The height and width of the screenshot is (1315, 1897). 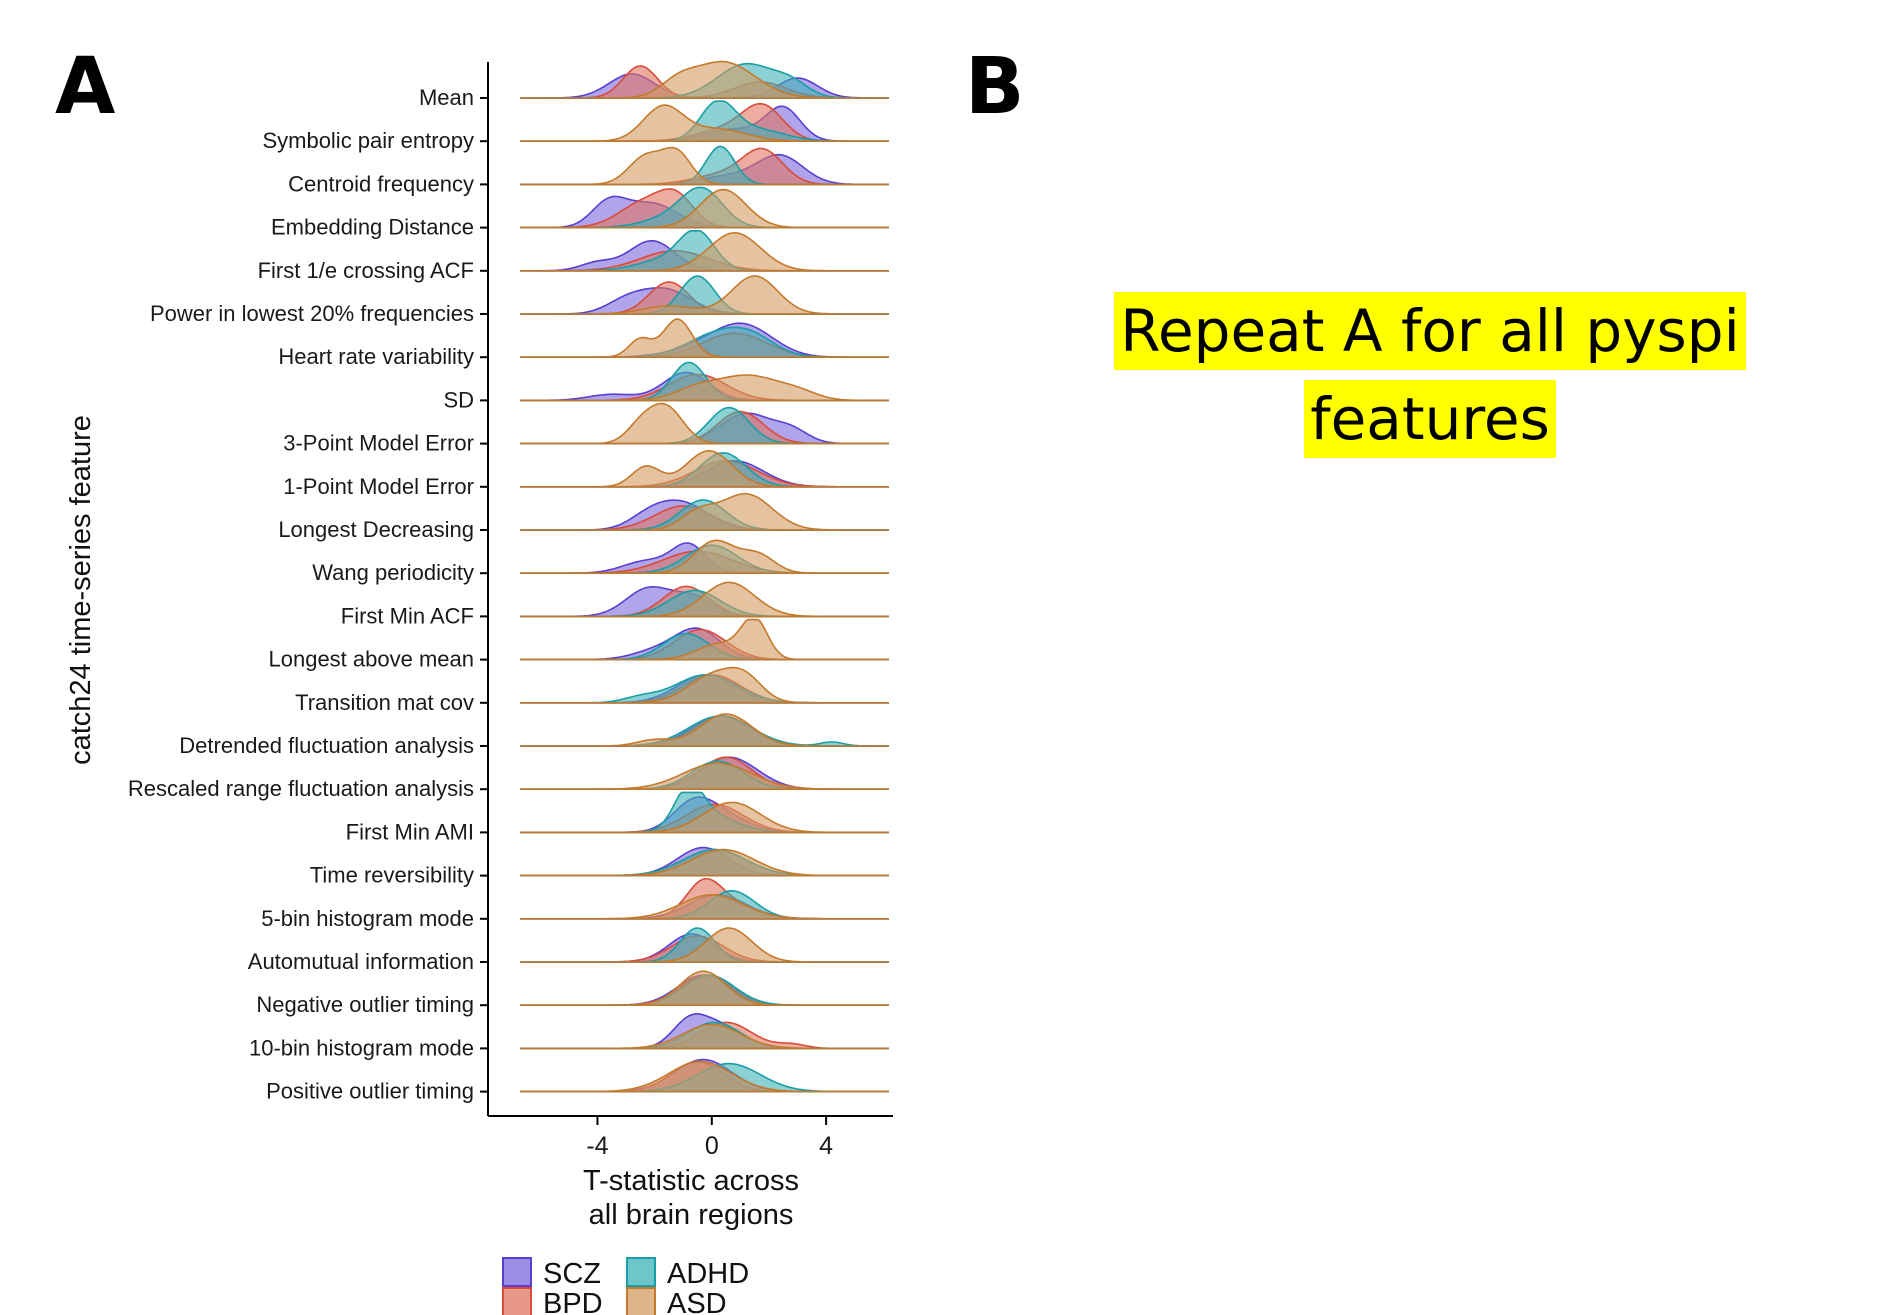 What do you see at coordinates (712, 1146) in the screenshot?
I see `x-tick-label: 0` at bounding box center [712, 1146].